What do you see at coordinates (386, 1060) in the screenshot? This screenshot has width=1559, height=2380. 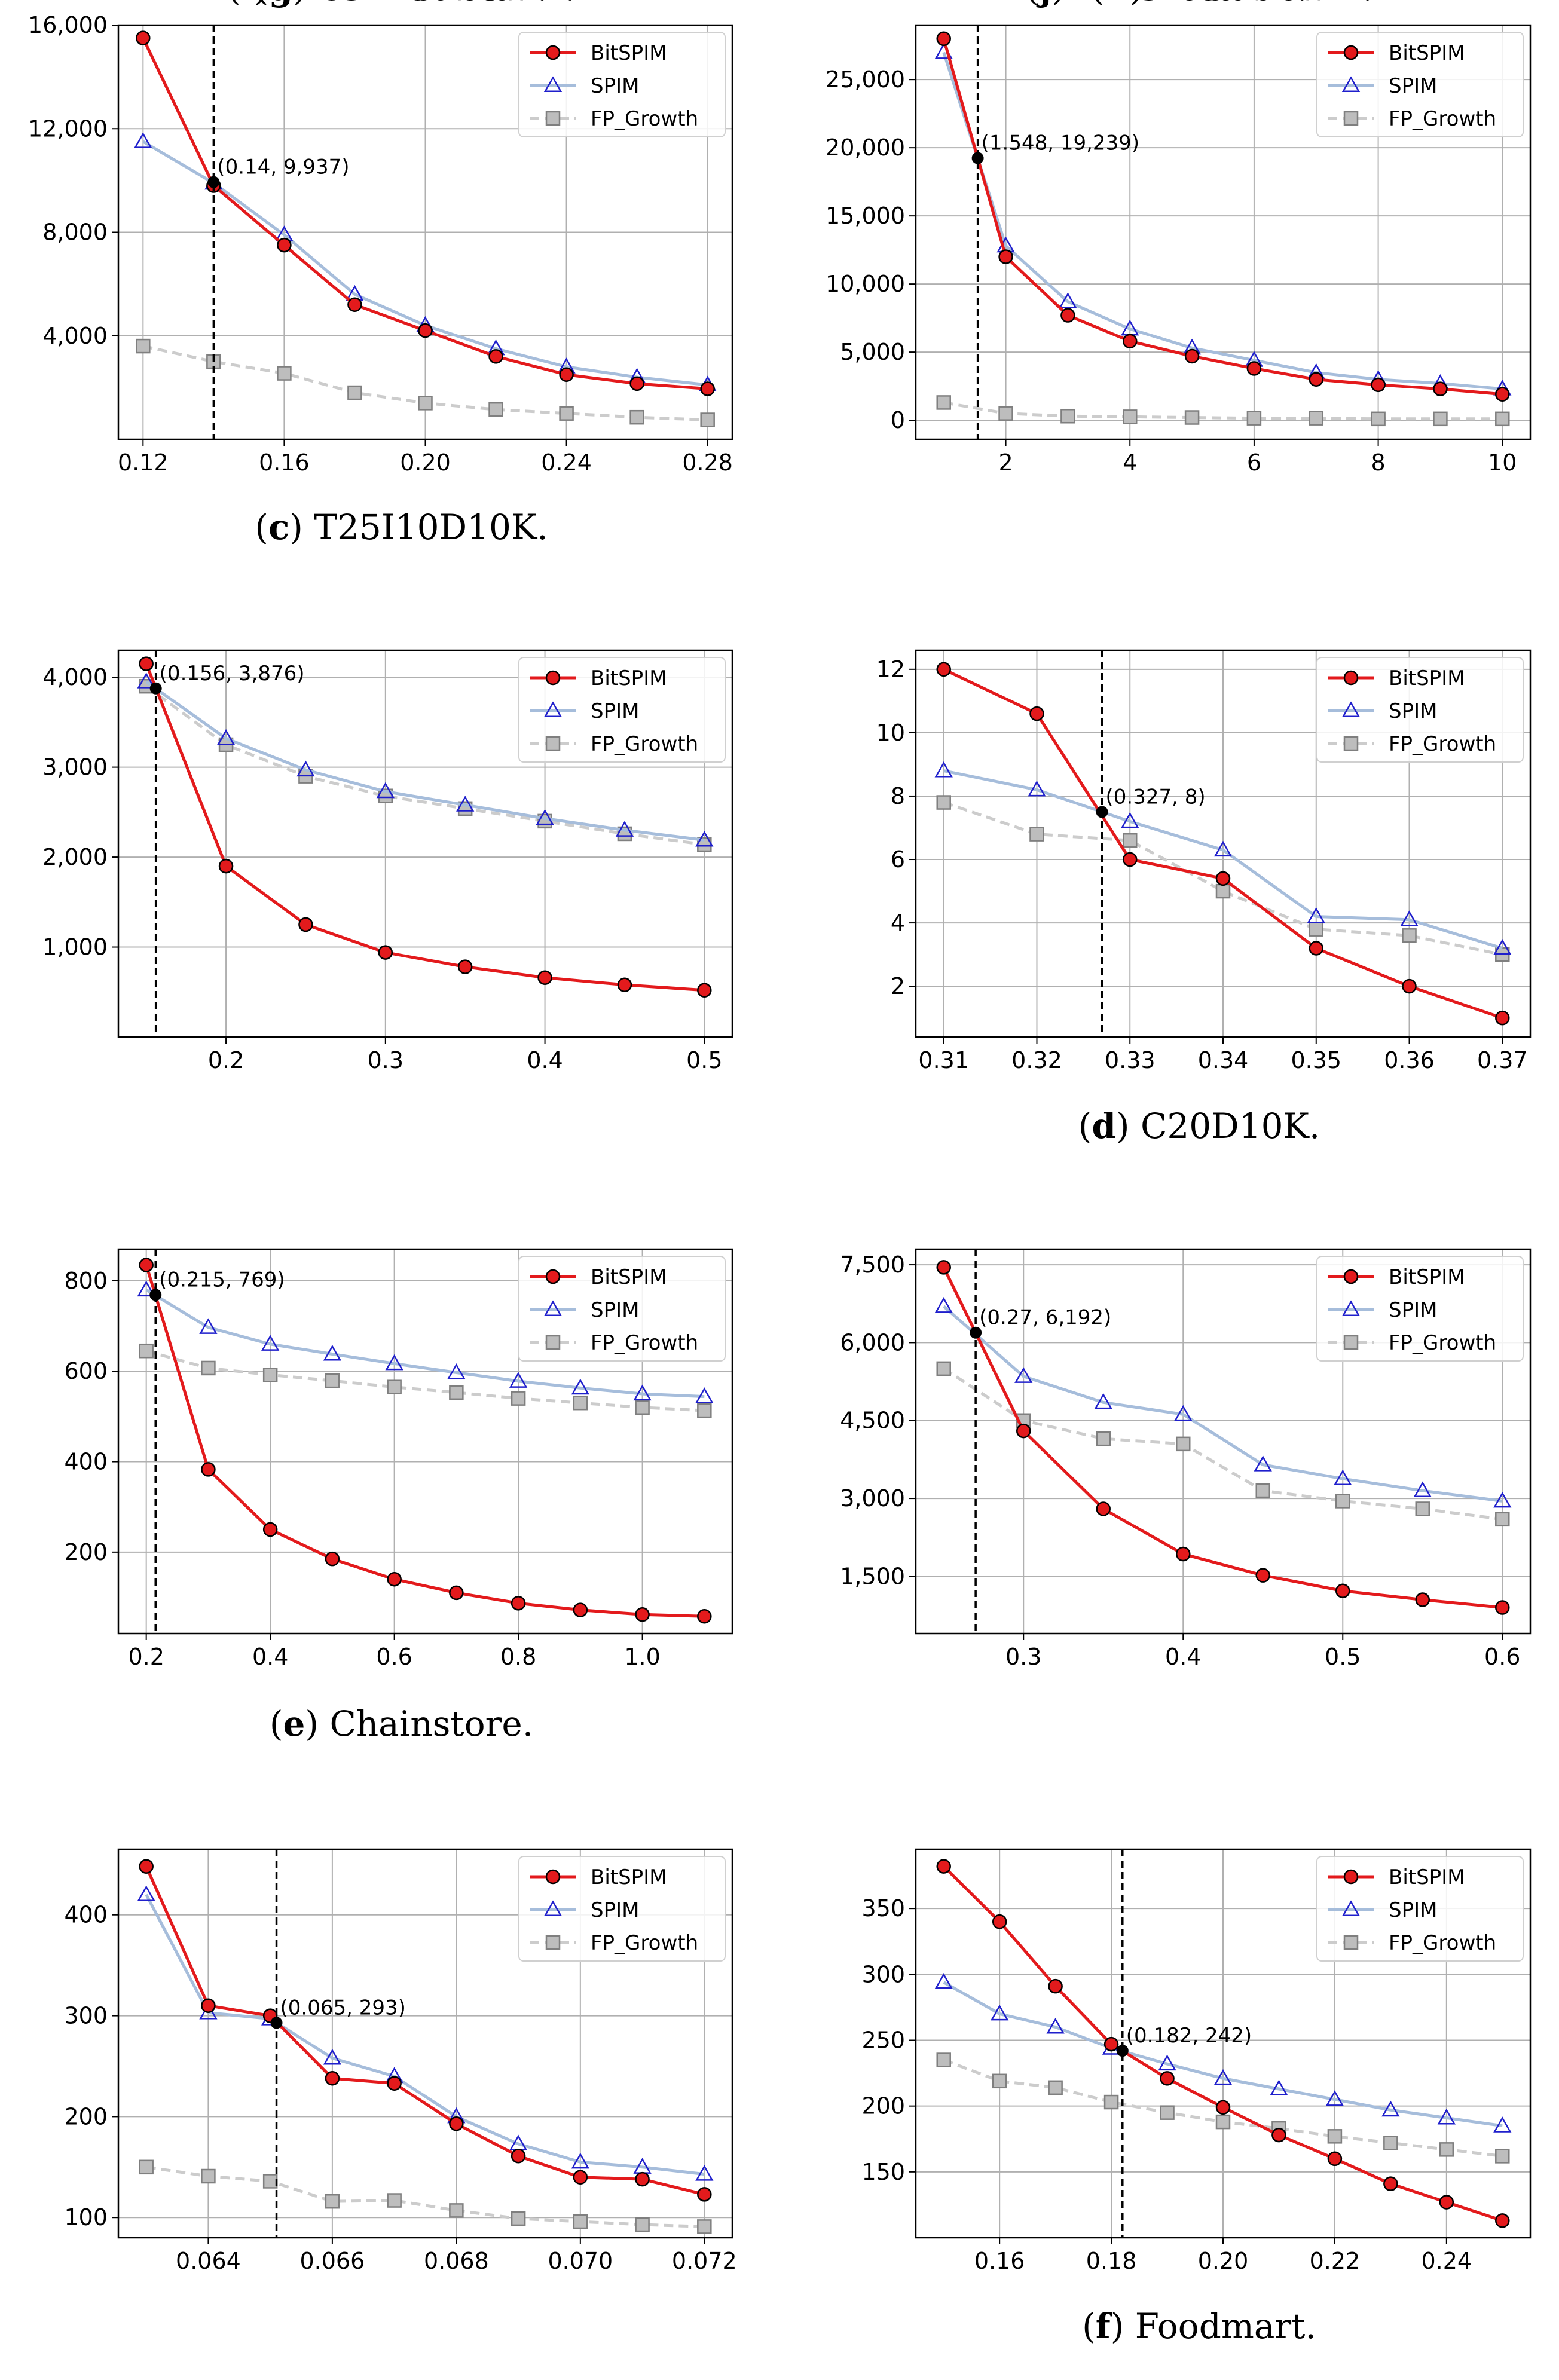 I see `x-tick-label: 0.3` at bounding box center [386, 1060].